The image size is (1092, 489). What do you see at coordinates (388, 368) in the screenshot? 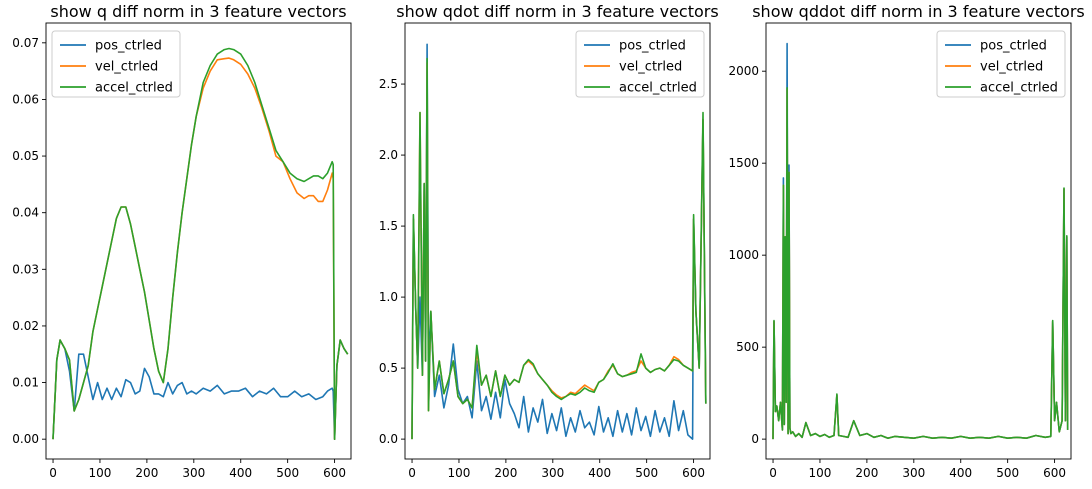
I see `y-tick-label: 0.5` at bounding box center [388, 368].